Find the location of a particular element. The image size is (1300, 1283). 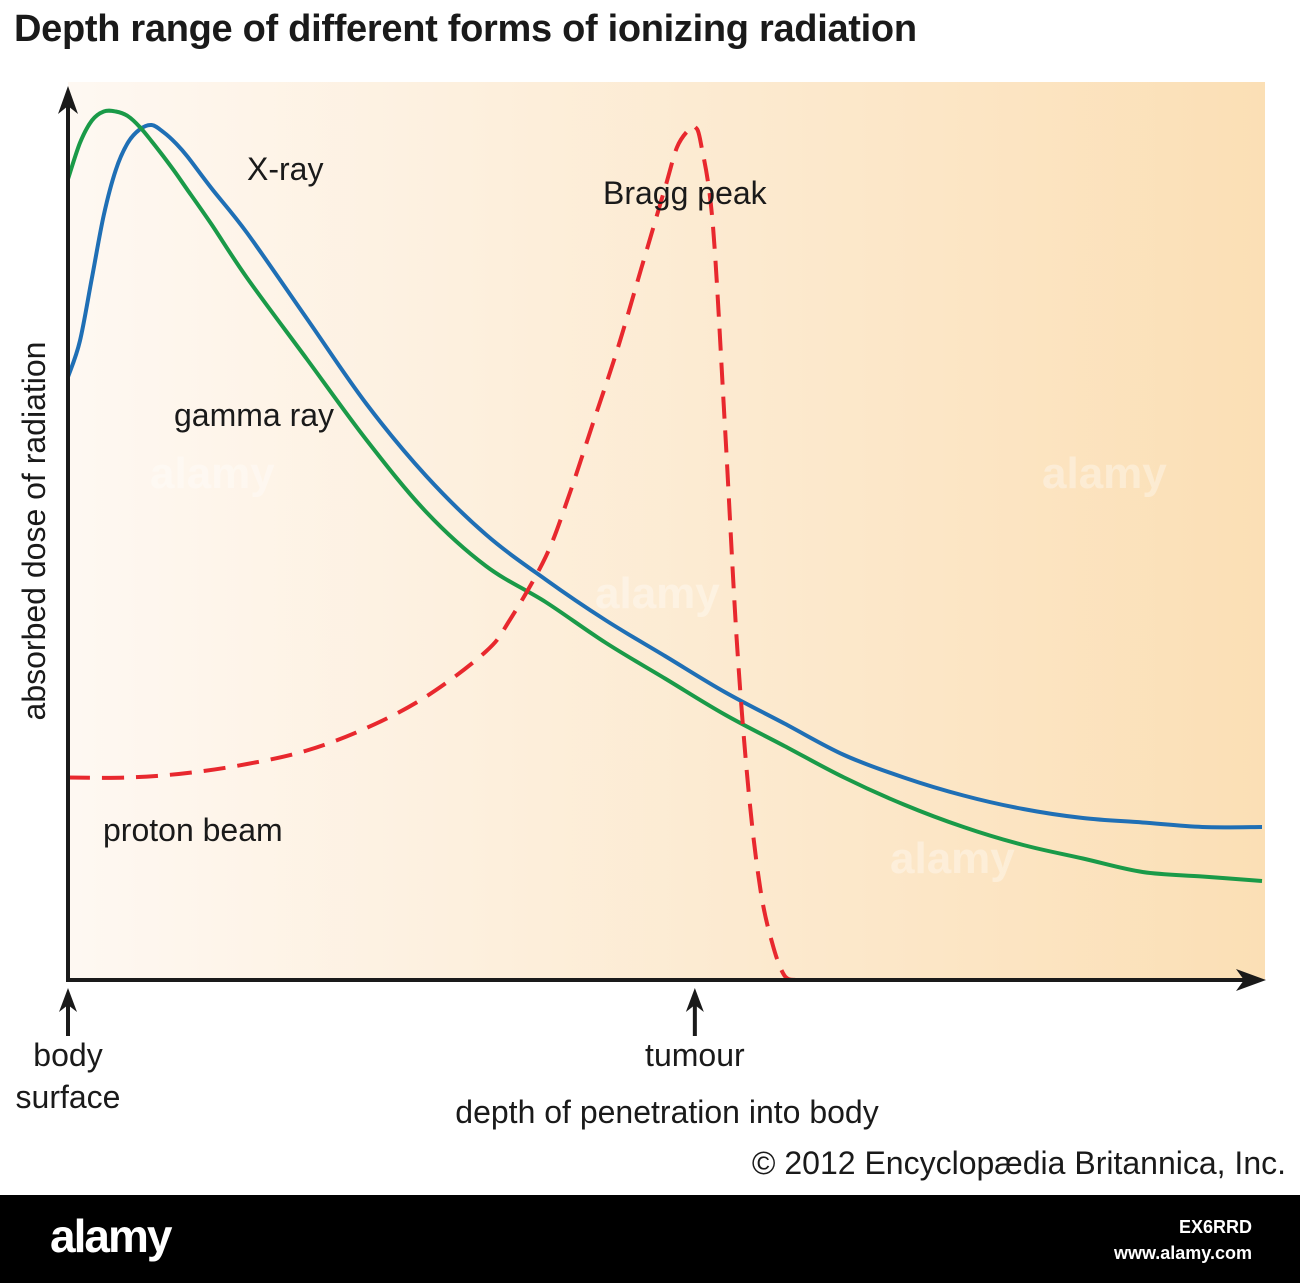

copyright-notice: © 2012 Encyclopædia Britannica, Inc. is located at coordinates (1018, 1163).